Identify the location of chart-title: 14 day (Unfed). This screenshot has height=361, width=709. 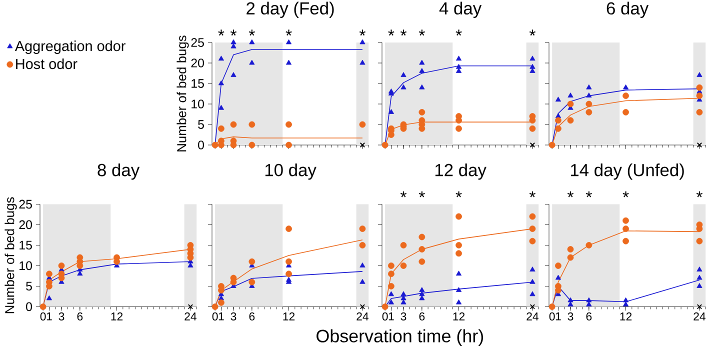
(627, 171).